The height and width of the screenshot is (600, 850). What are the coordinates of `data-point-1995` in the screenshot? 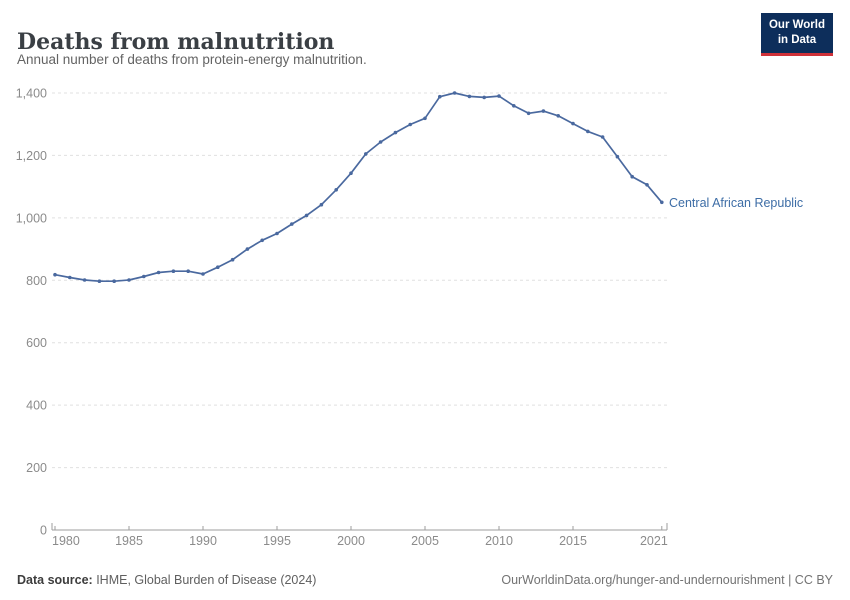 It's located at (277, 233).